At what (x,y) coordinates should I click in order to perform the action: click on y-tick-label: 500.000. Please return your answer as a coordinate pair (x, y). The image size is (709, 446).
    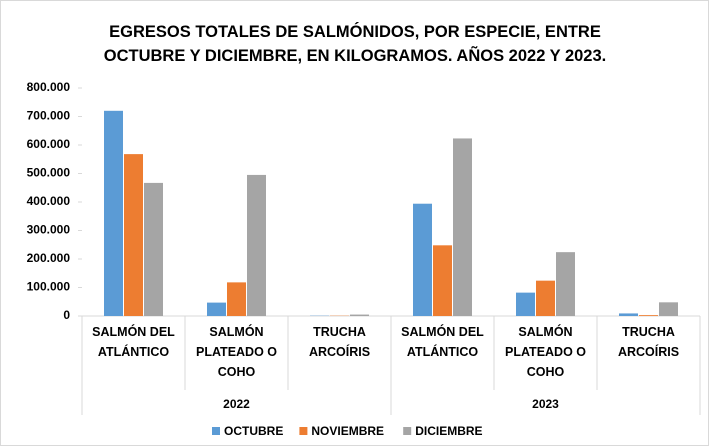
    Looking at the image, I should click on (49, 173).